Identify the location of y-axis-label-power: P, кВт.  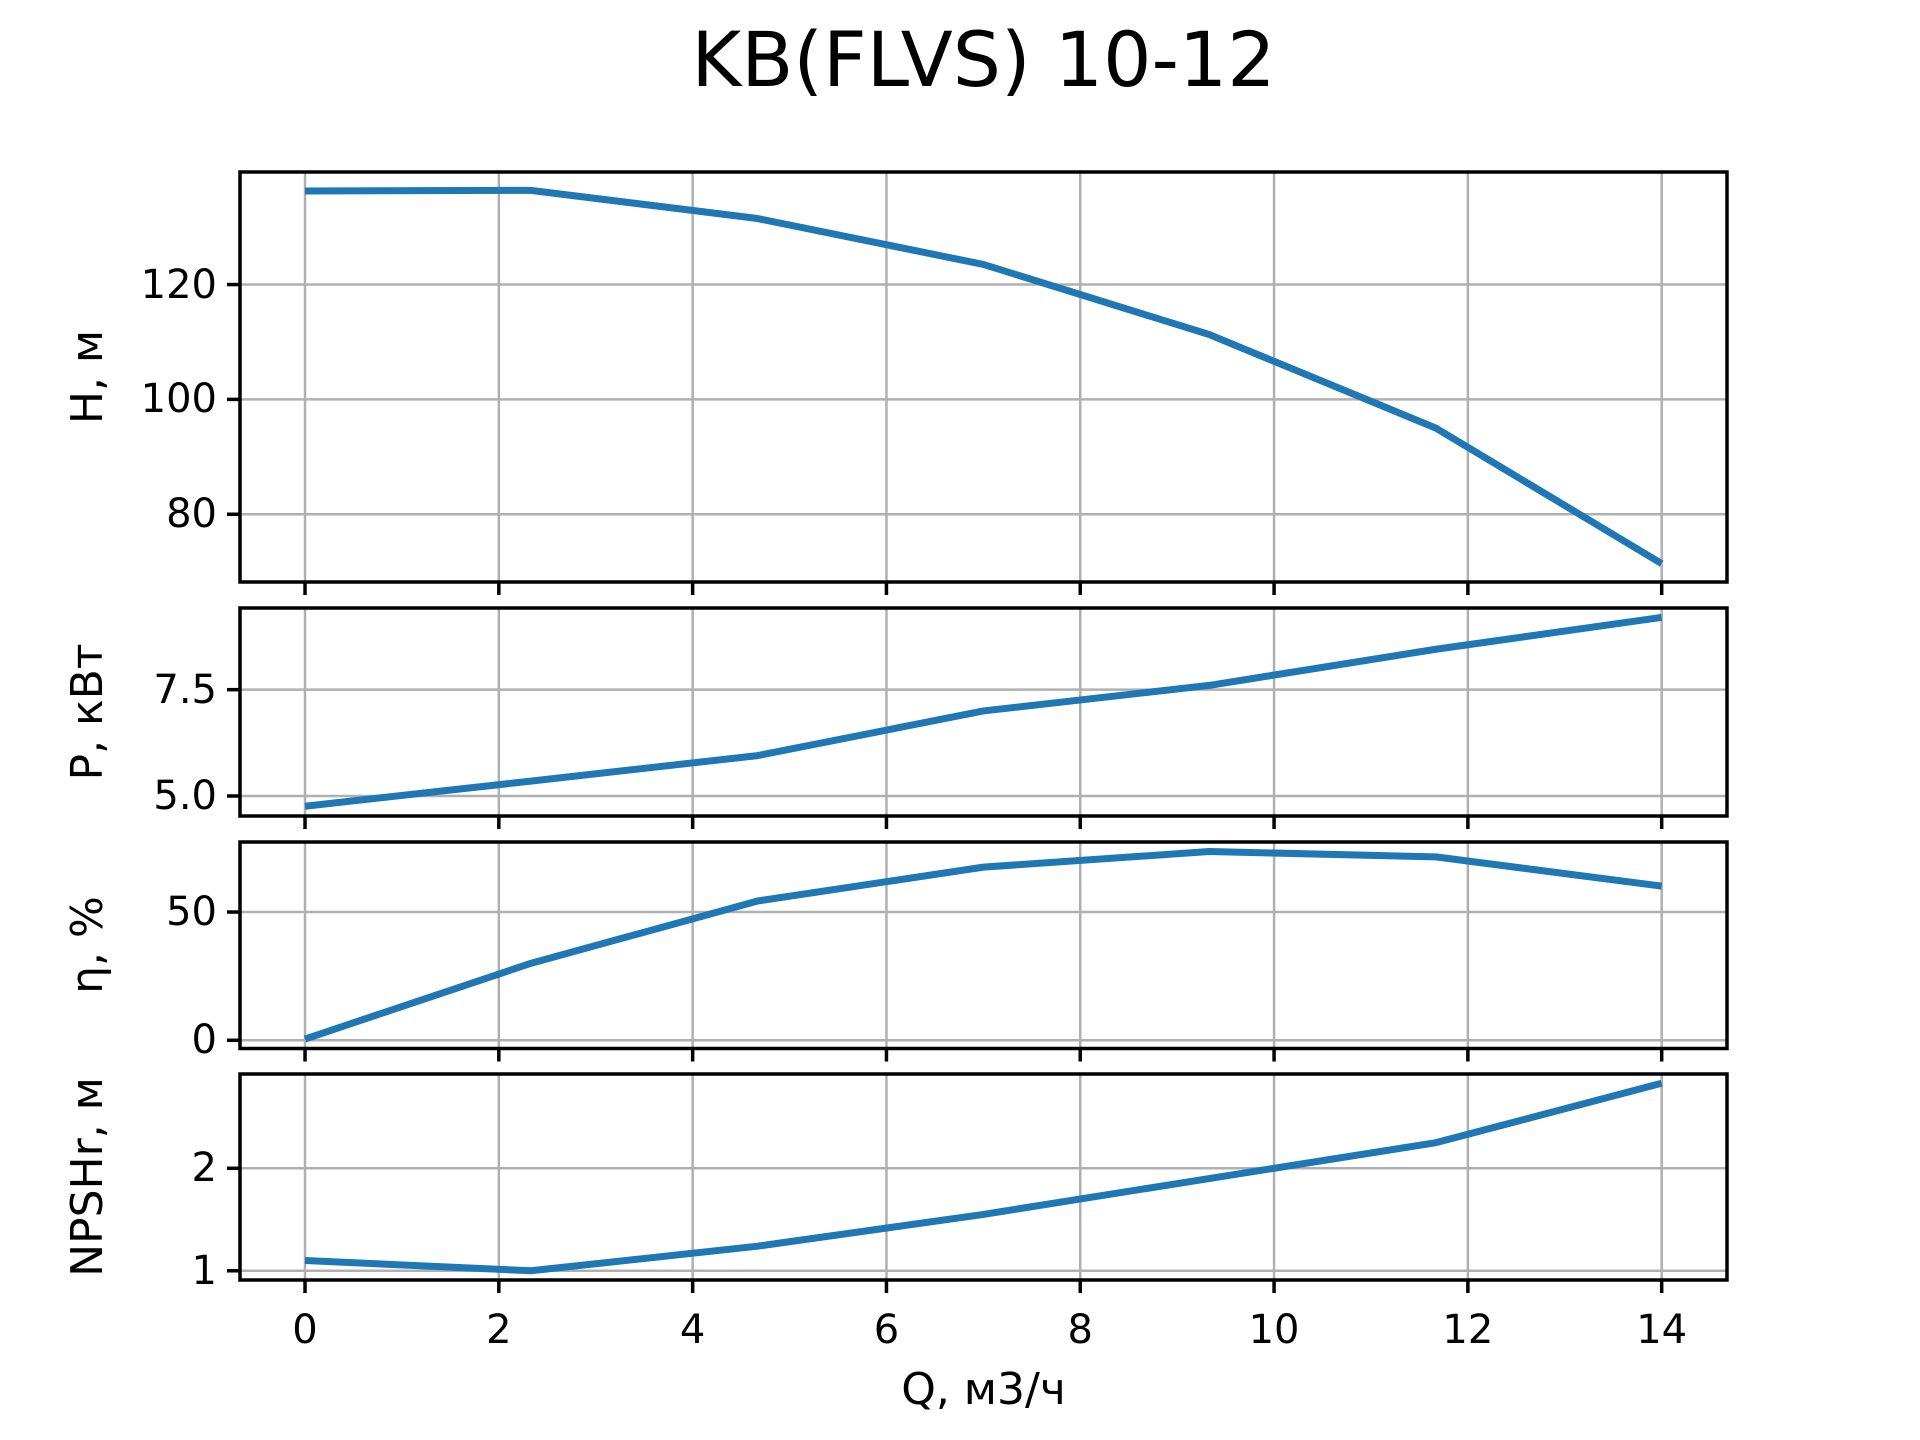
(87, 712).